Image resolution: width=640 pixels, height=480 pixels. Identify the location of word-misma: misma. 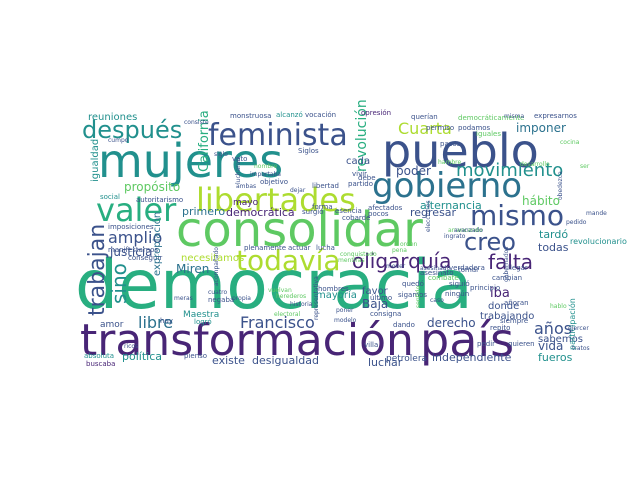
(514, 116).